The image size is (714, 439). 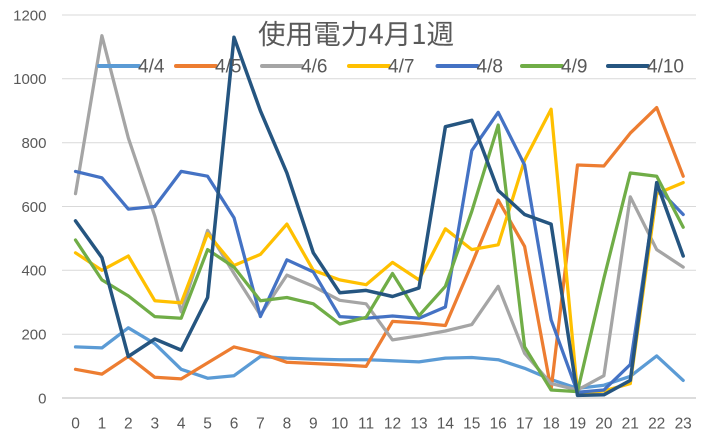 What do you see at coordinates (228, 67) in the screenshot?
I see `svg-text: 4/5` at bounding box center [228, 67].